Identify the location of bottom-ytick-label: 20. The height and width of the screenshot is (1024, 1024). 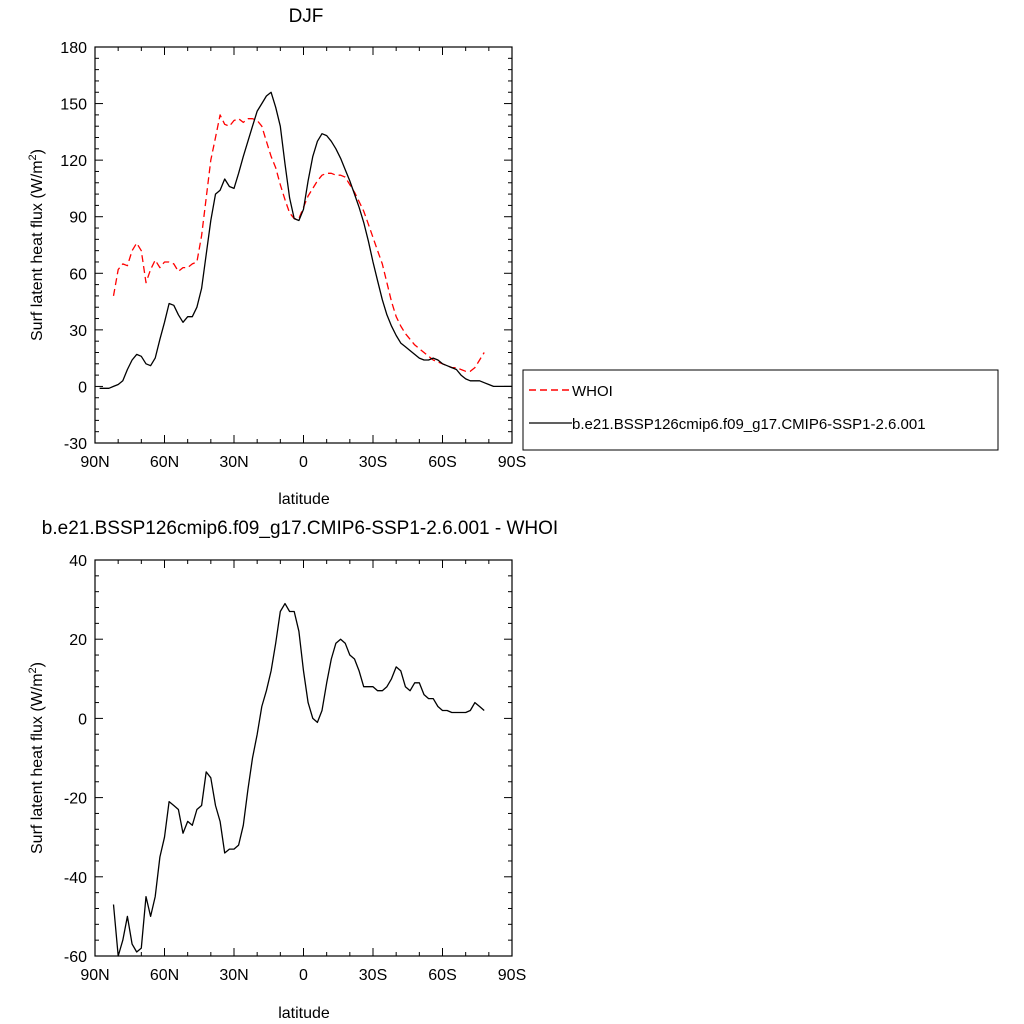
(78, 640).